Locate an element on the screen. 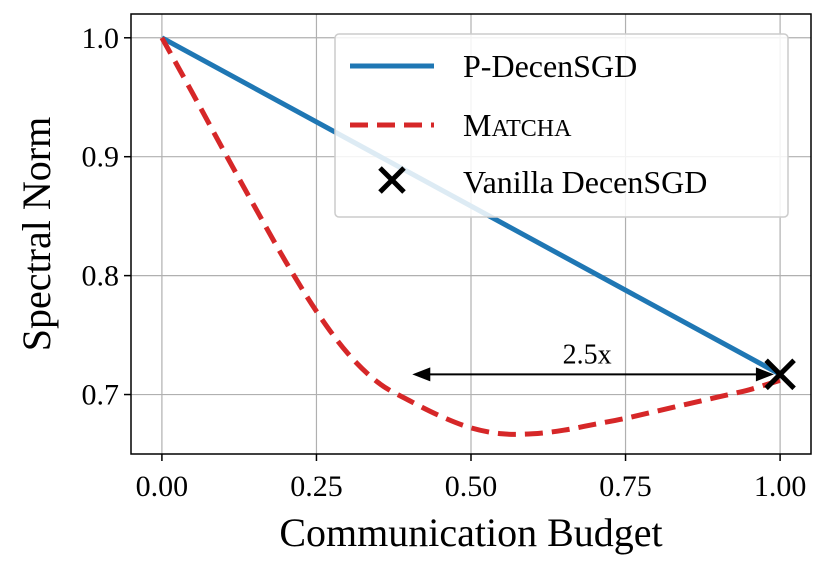  legend-swatch-vanilla-decensgd is located at coordinates (392, 180).